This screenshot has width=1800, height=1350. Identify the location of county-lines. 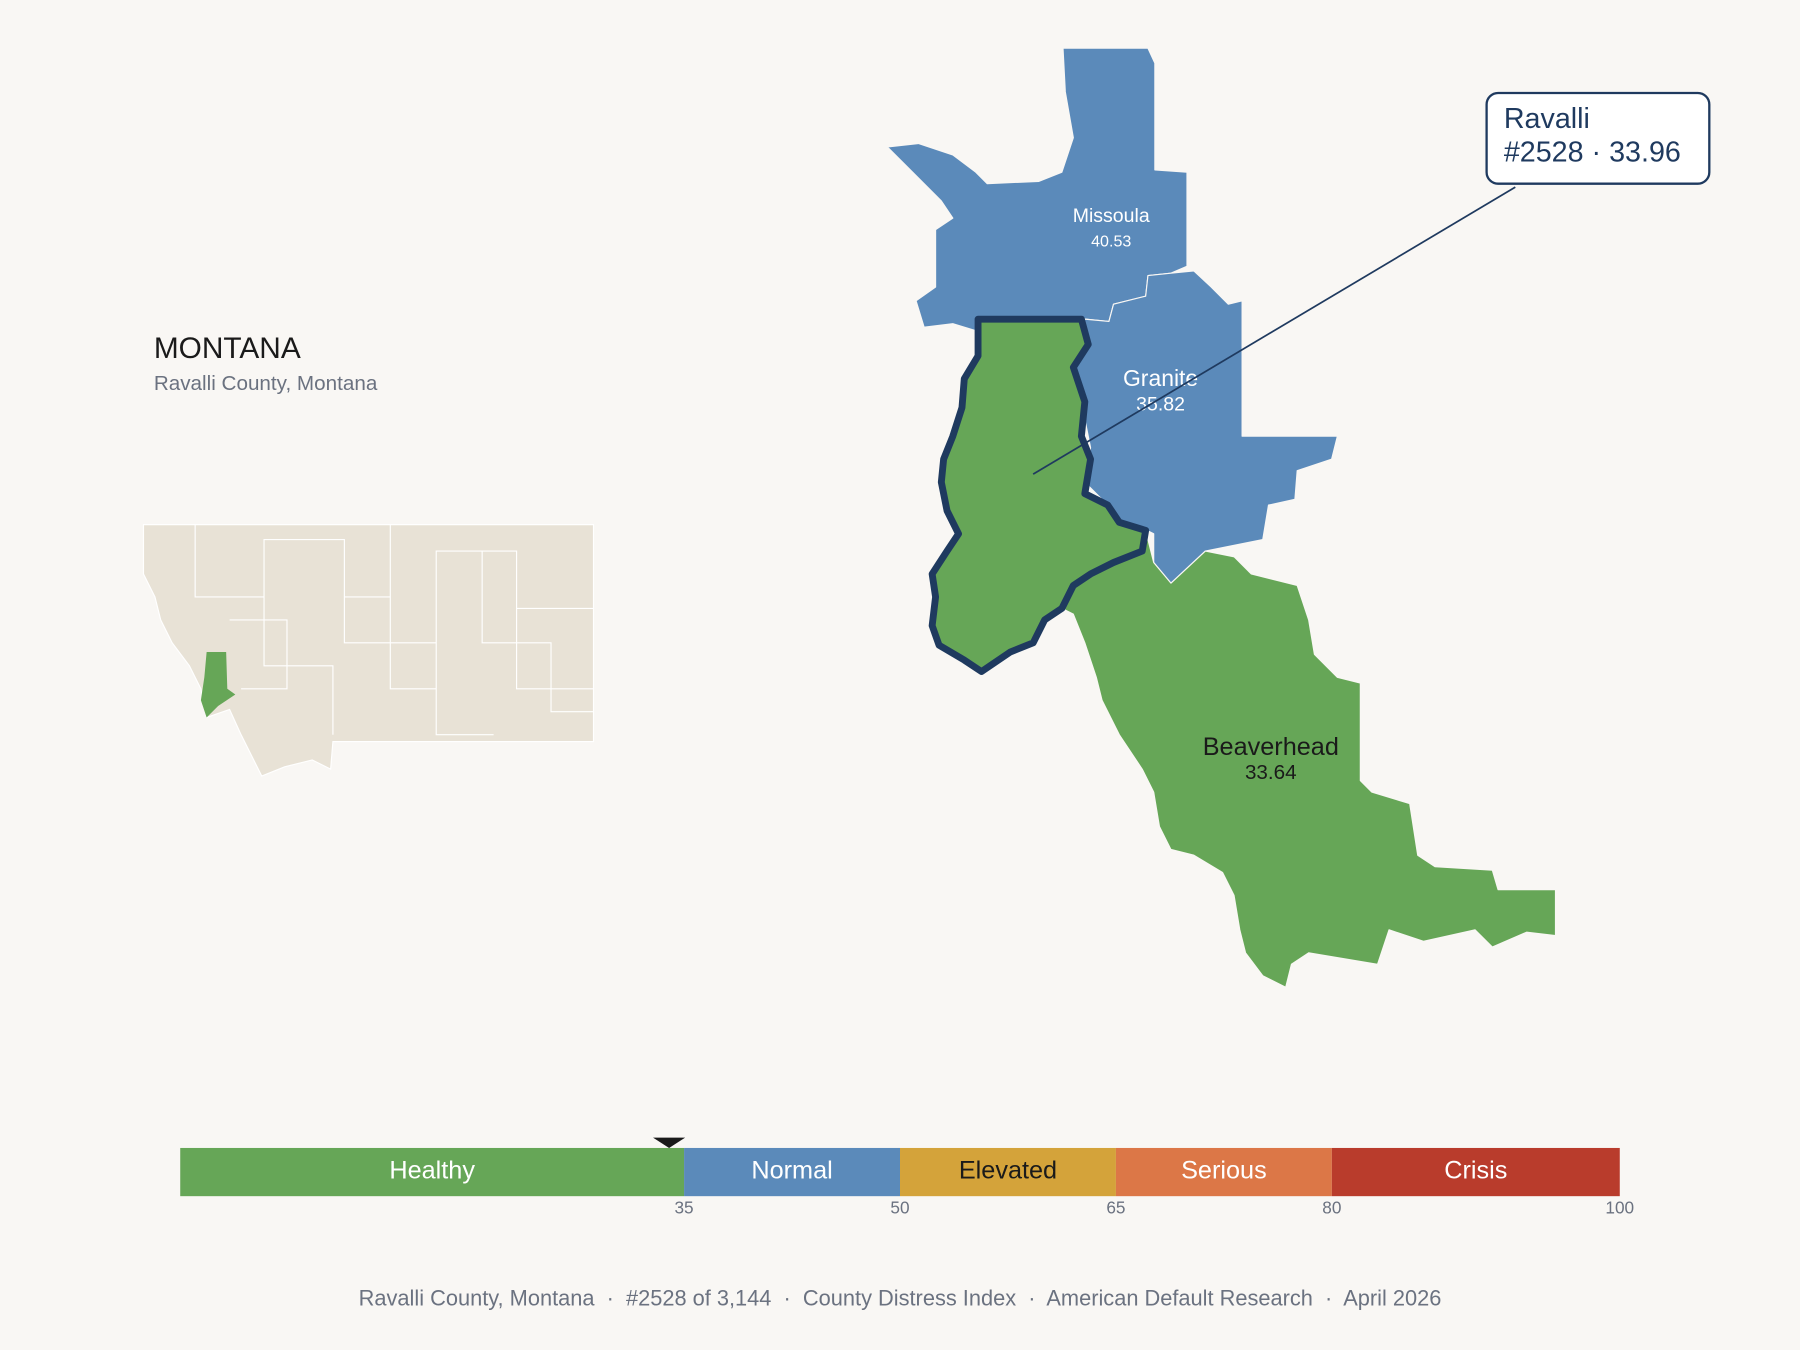
(394, 630).